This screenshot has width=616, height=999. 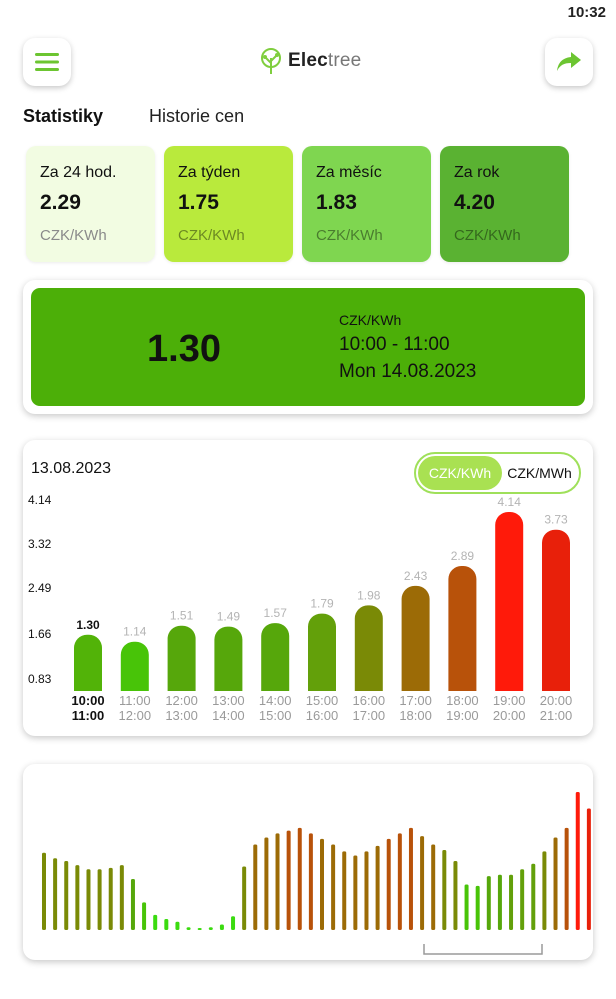 What do you see at coordinates (40, 500) in the screenshot?
I see `y-tick-label: 4.14` at bounding box center [40, 500].